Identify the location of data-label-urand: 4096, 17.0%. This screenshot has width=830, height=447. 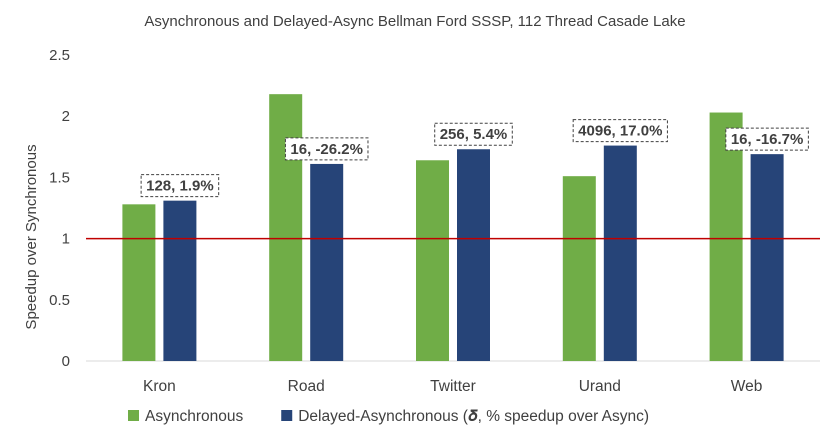
(620, 131).